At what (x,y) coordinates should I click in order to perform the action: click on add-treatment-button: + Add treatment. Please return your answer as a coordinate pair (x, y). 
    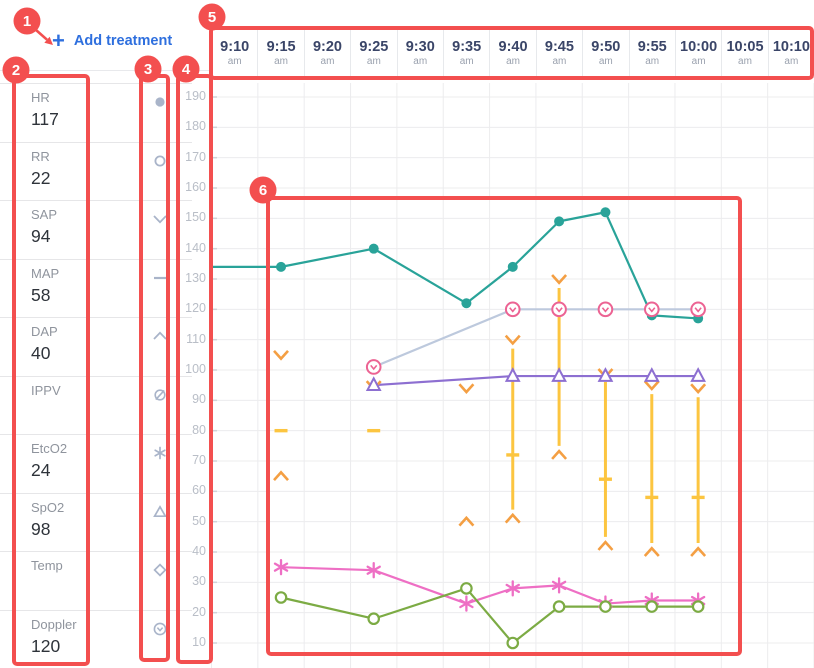
    Looking at the image, I should click on (112, 41).